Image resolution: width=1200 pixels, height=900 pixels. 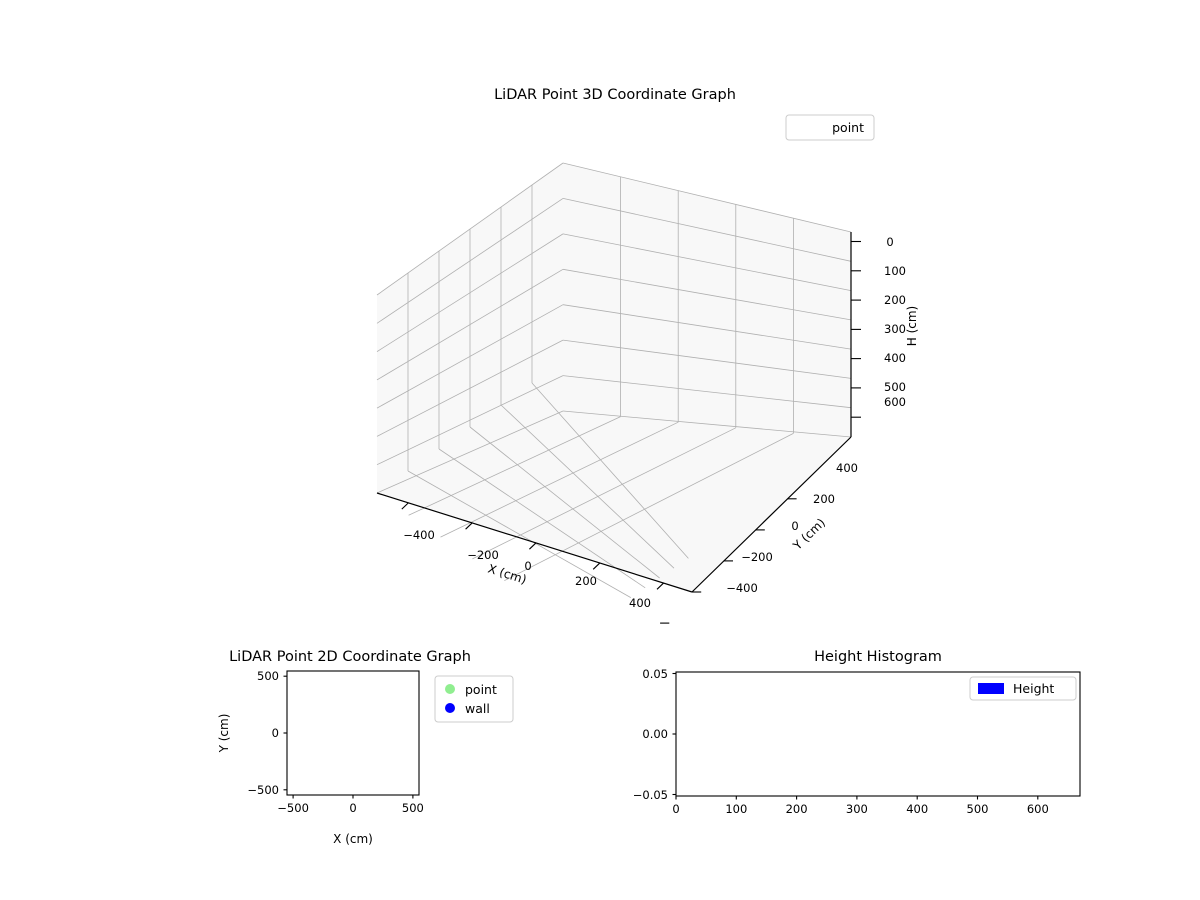 What do you see at coordinates (527, 566) in the screenshot?
I see `xtick-label-3d: 0` at bounding box center [527, 566].